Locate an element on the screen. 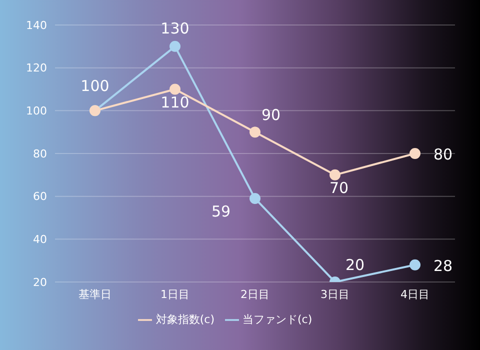 The width and height of the screenshot is (480, 350). legend-label: 当ファンド(c) is located at coordinates (277, 319).